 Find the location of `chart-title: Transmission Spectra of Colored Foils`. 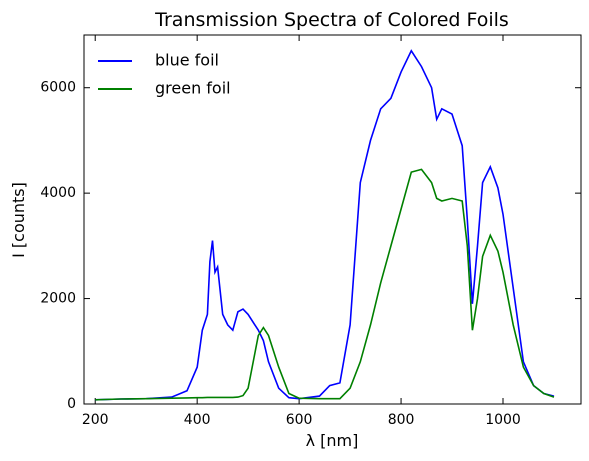

chart-title: Transmission Spectra of Colored Foils is located at coordinates (331, 20).